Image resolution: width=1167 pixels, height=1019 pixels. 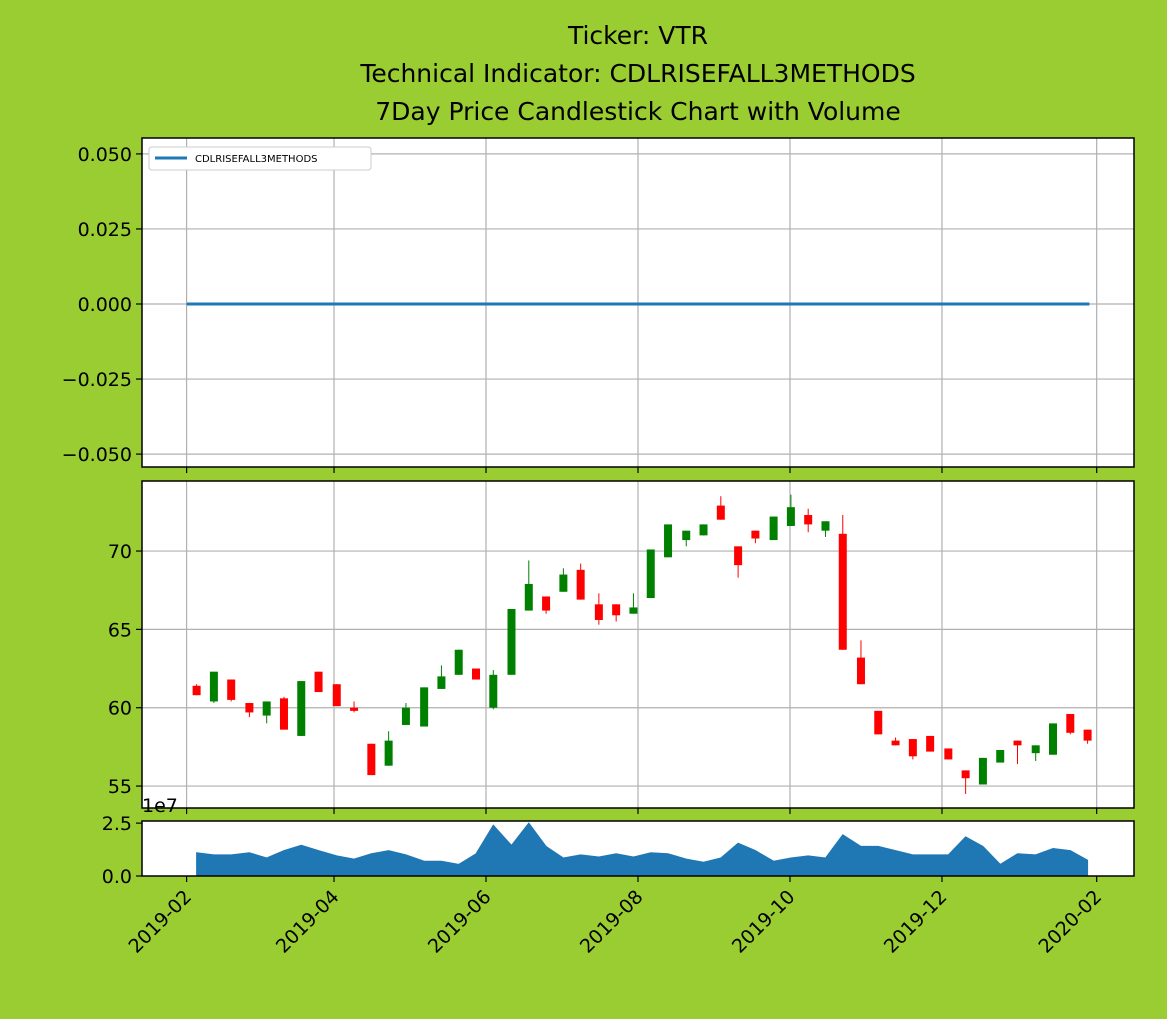 What do you see at coordinates (120, 709) in the screenshot?
I see `y-tick-label: 60` at bounding box center [120, 709].